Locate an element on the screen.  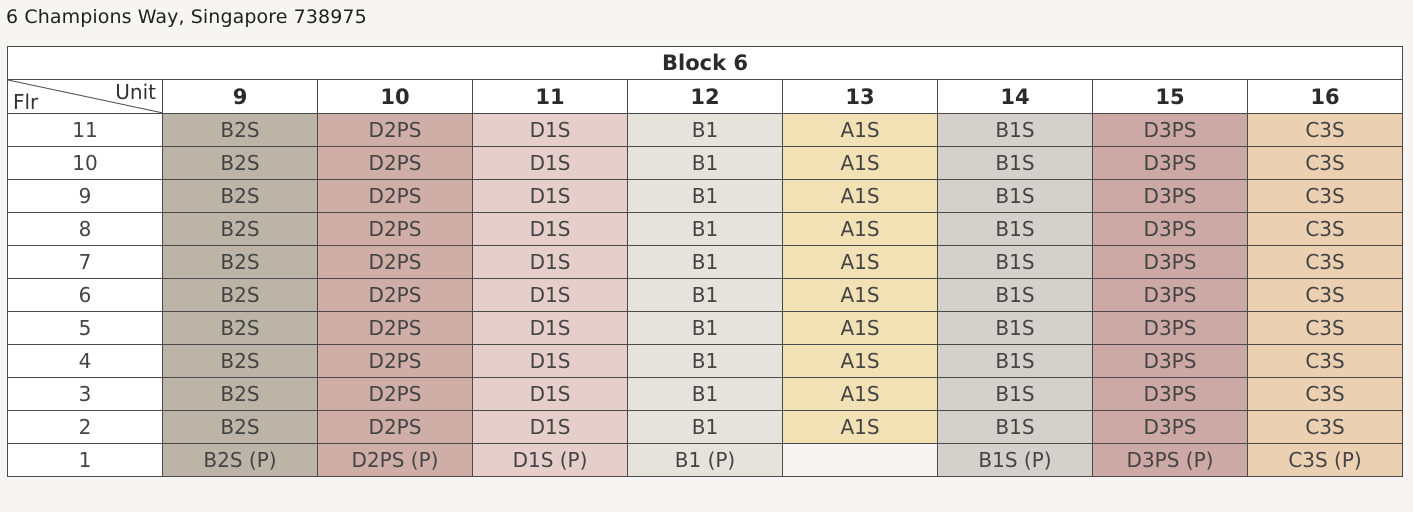
unit-axis-label: Unit is located at coordinates (135, 92).